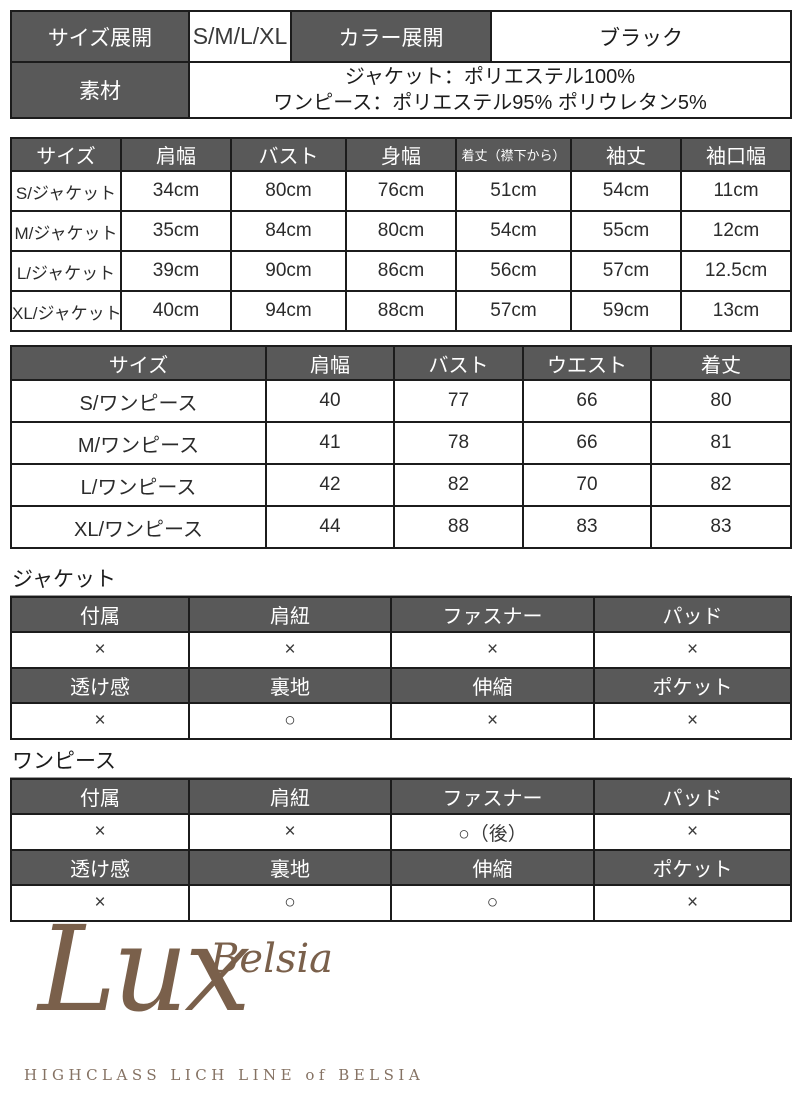  Describe the element at coordinates (721, 363) in the screenshot. I see `column-header: 着丈` at that location.